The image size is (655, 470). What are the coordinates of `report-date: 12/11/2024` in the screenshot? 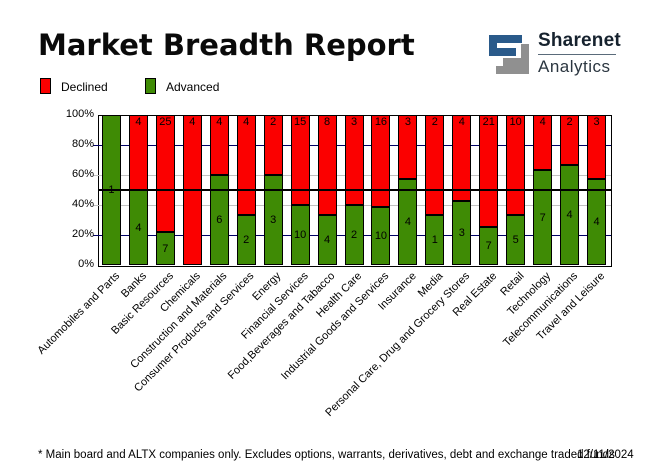 It's located at (605, 455).